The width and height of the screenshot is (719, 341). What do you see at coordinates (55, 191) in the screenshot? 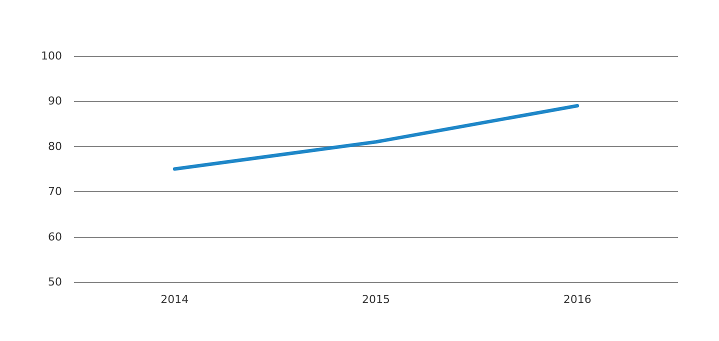
I see `y-tick-label: 70` at bounding box center [55, 191].